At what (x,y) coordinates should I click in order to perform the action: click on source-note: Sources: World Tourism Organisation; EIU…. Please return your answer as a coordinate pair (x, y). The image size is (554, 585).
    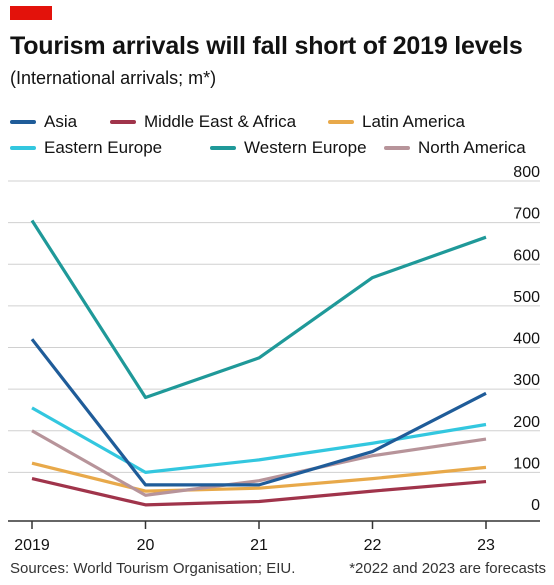
    Looking at the image, I should click on (153, 568).